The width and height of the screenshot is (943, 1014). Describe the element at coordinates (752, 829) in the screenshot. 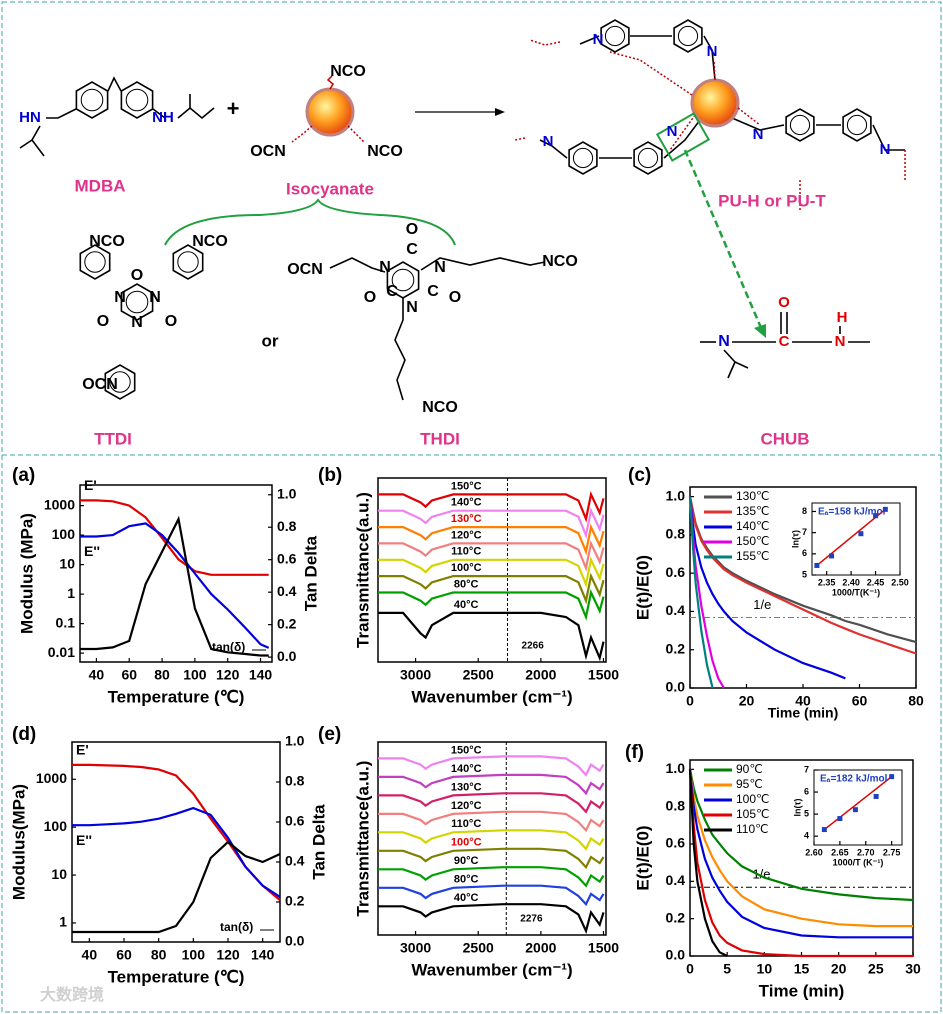

I see `legend-label: 110℃` at that location.